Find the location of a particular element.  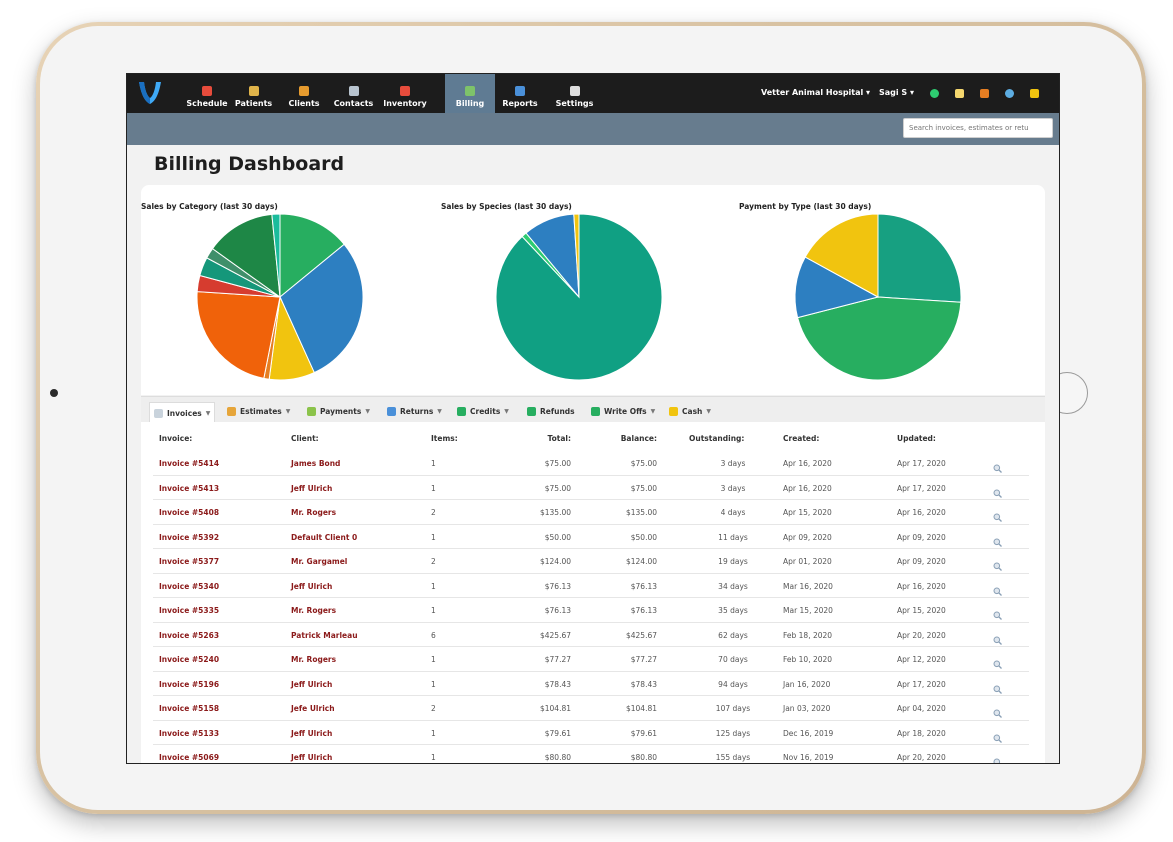

tab-write-offs: Write Offs ▼ is located at coordinates (623, 411).